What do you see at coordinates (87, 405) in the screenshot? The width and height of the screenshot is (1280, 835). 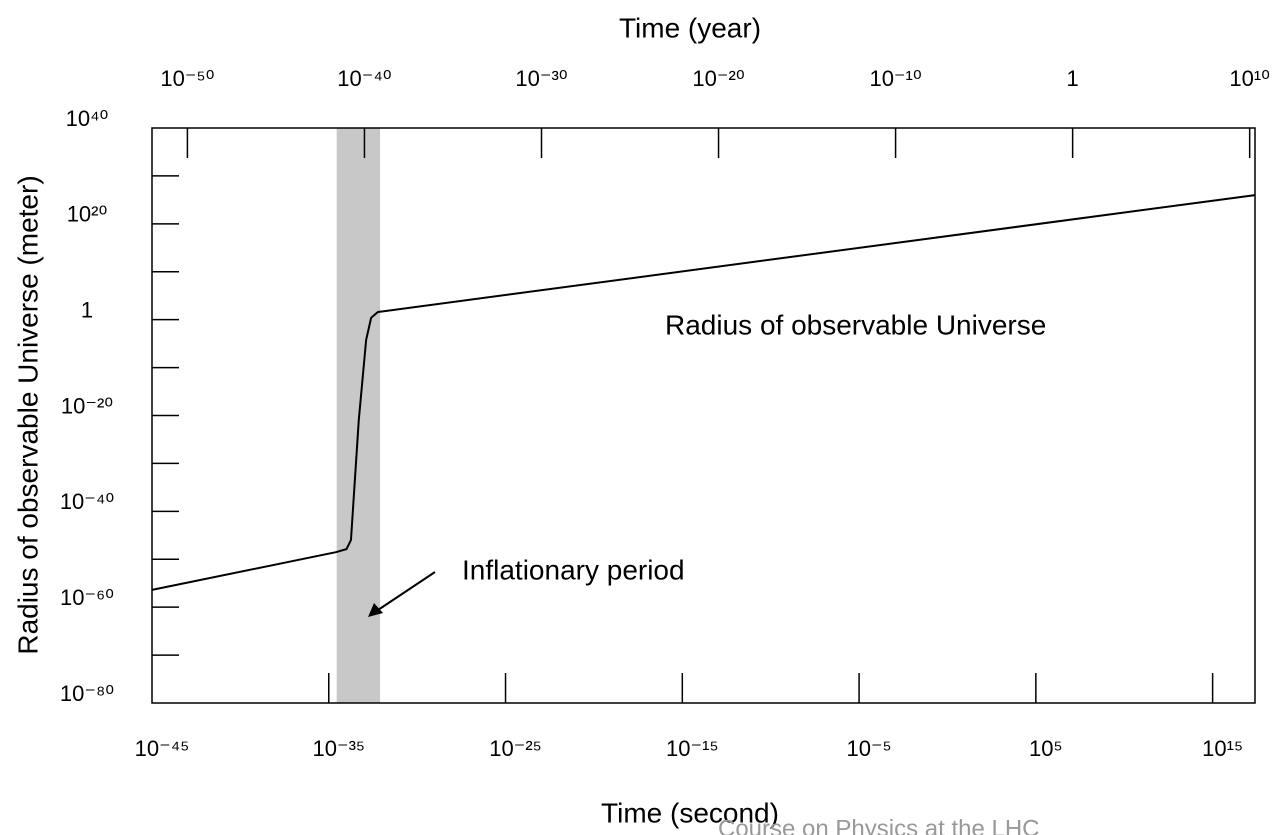 I see `y-tick-label: 10⁻²⁰` at bounding box center [87, 405].